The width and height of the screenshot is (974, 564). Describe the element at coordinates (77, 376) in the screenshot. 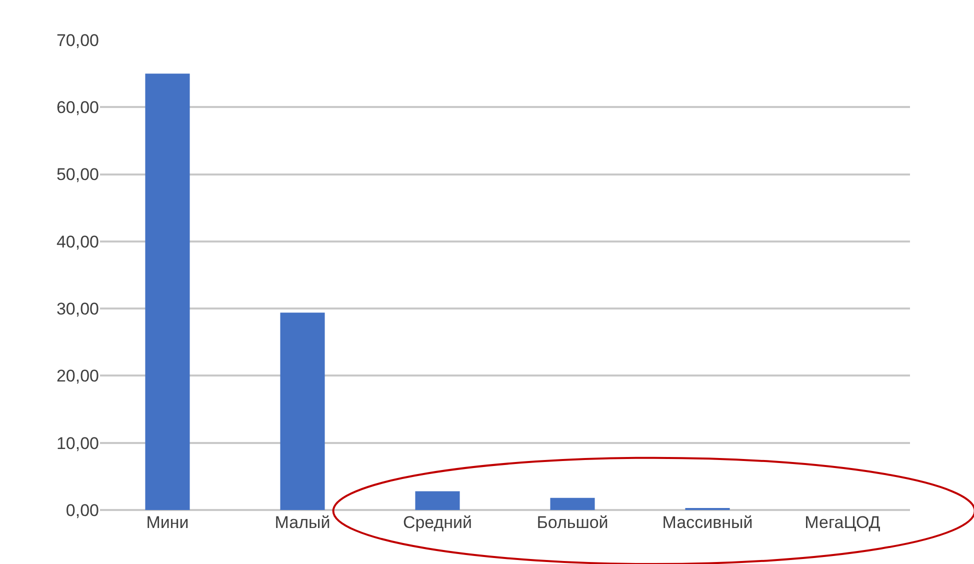

I see `y-tick-label: 20,00` at that location.